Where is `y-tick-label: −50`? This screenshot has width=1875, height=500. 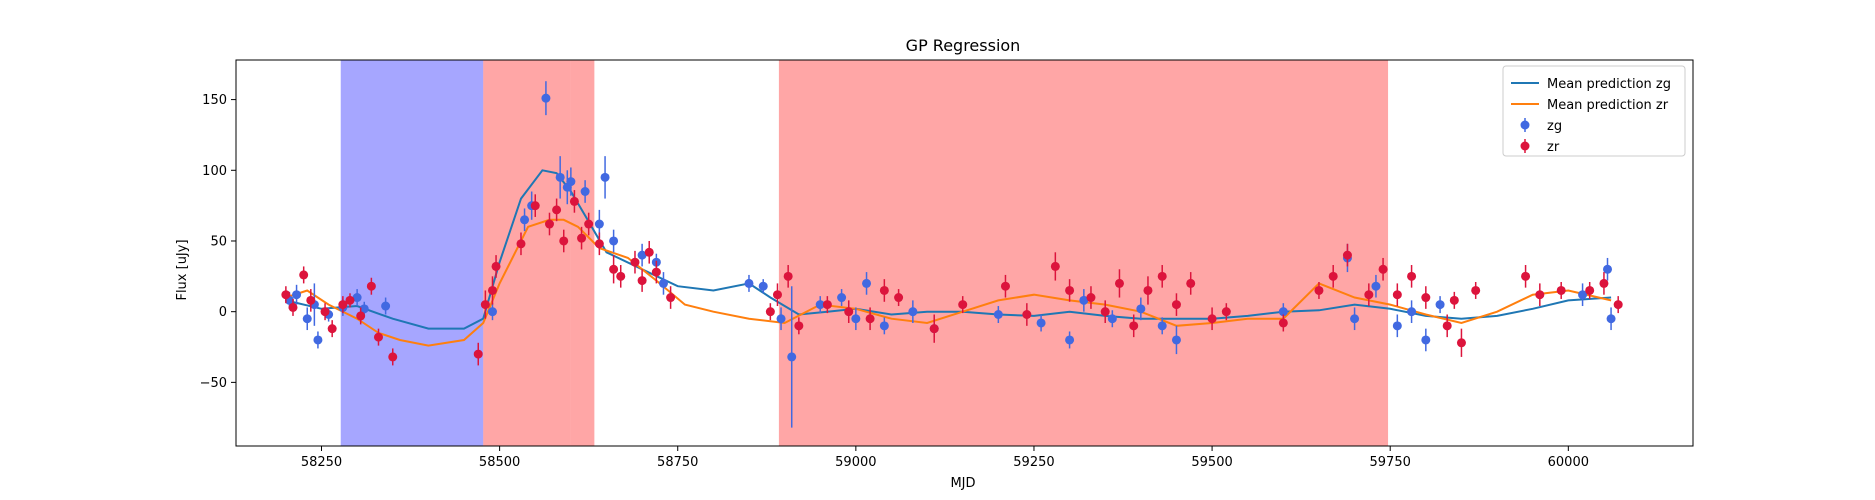
y-tick-label: −50 is located at coordinates (213, 383).